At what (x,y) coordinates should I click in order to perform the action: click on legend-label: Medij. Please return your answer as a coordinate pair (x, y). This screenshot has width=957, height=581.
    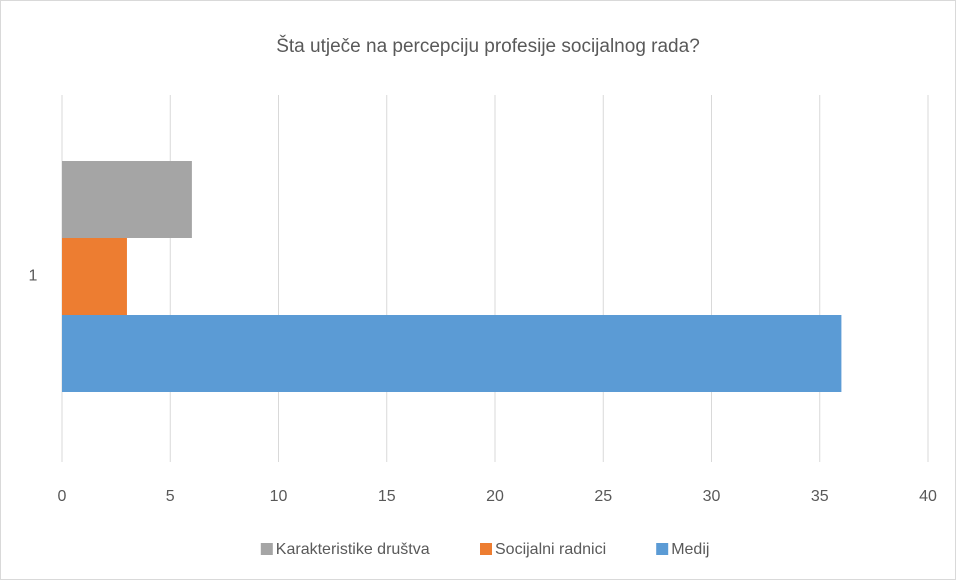
    Looking at the image, I should click on (690, 549).